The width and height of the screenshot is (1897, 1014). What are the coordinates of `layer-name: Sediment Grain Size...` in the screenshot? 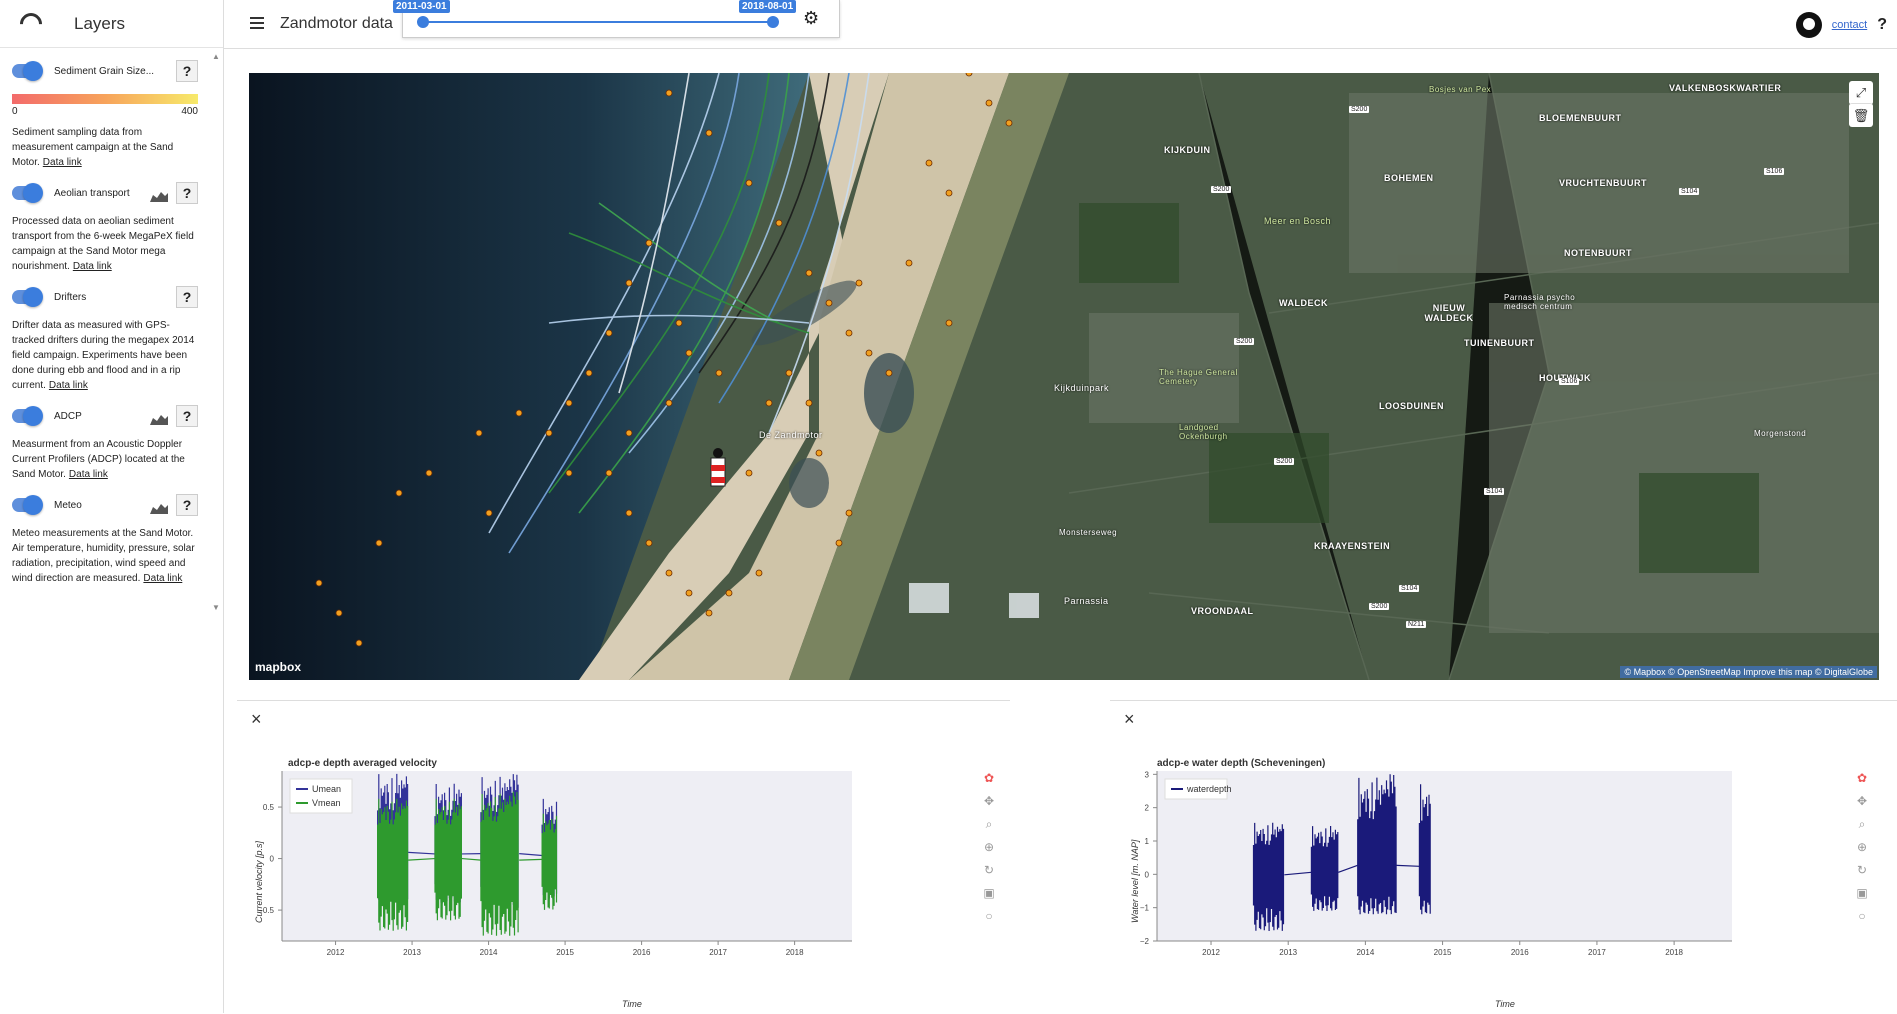 It's located at (115, 71).